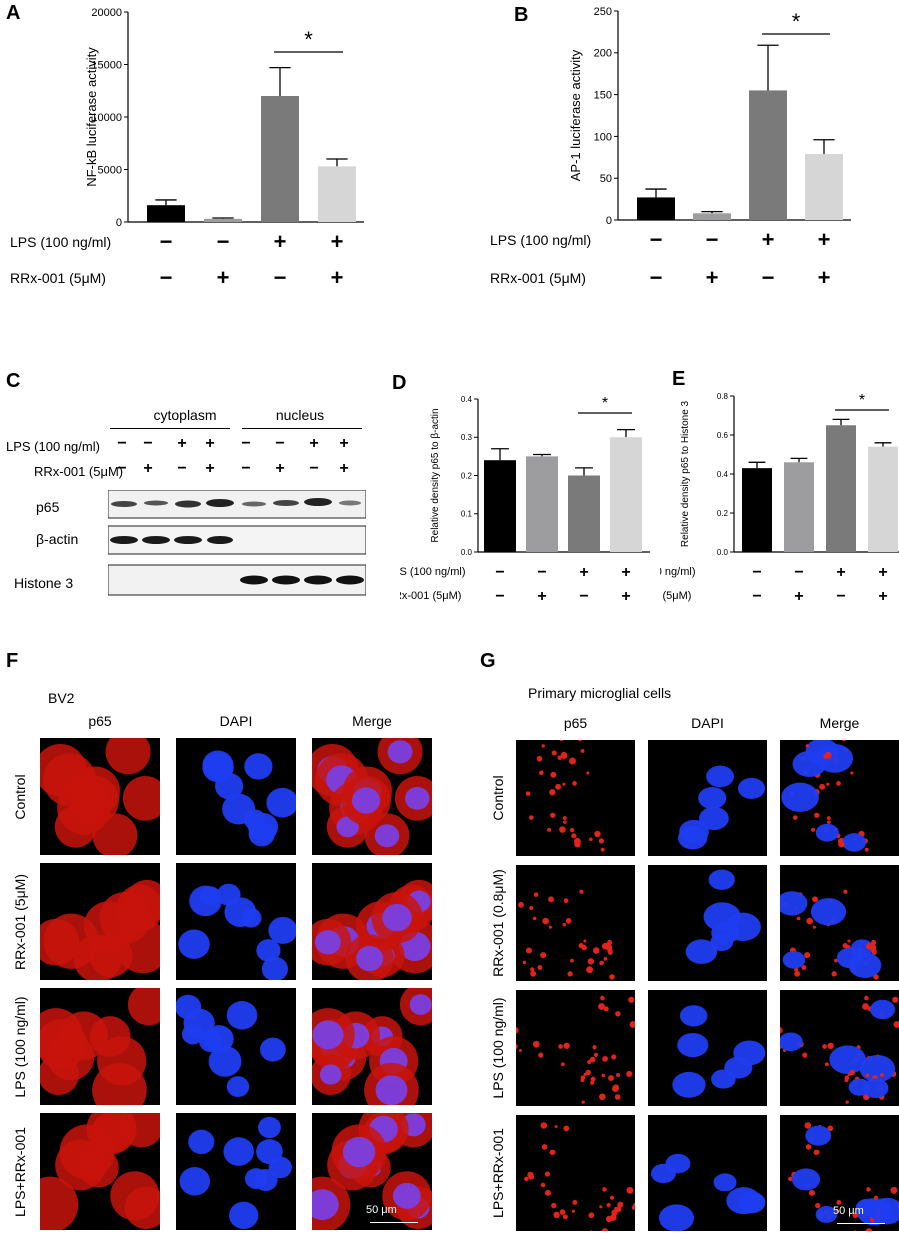 Image resolution: width=899 pixels, height=1243 pixels. What do you see at coordinates (20, 1171) in the screenshot?
I see `row-label: LPS+RRx-001` at bounding box center [20, 1171].